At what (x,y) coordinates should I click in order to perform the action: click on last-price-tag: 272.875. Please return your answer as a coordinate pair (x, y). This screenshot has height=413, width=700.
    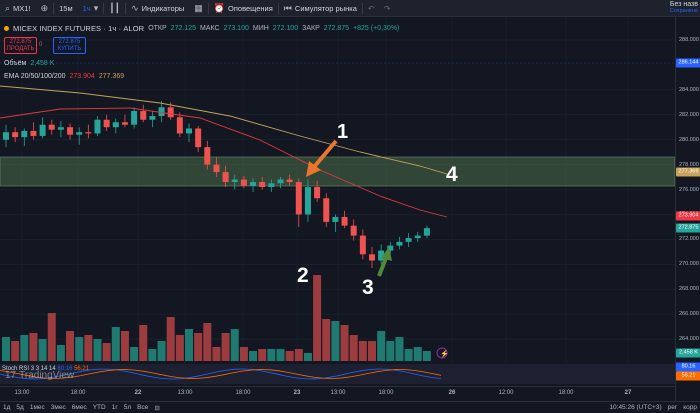
    Looking at the image, I should click on (688, 228).